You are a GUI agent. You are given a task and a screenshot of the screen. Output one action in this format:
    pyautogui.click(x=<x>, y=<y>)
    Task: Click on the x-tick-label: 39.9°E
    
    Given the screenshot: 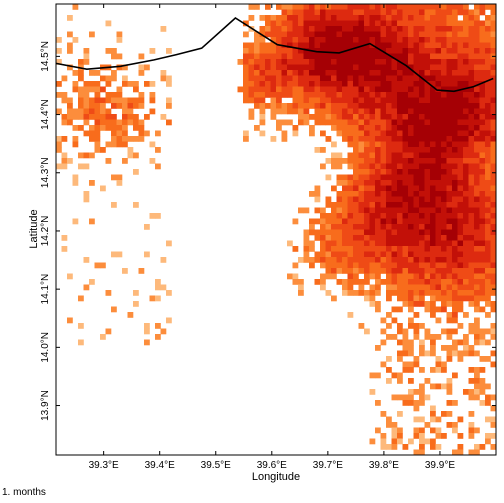 What is the action you would take?
    pyautogui.click(x=440, y=465)
    